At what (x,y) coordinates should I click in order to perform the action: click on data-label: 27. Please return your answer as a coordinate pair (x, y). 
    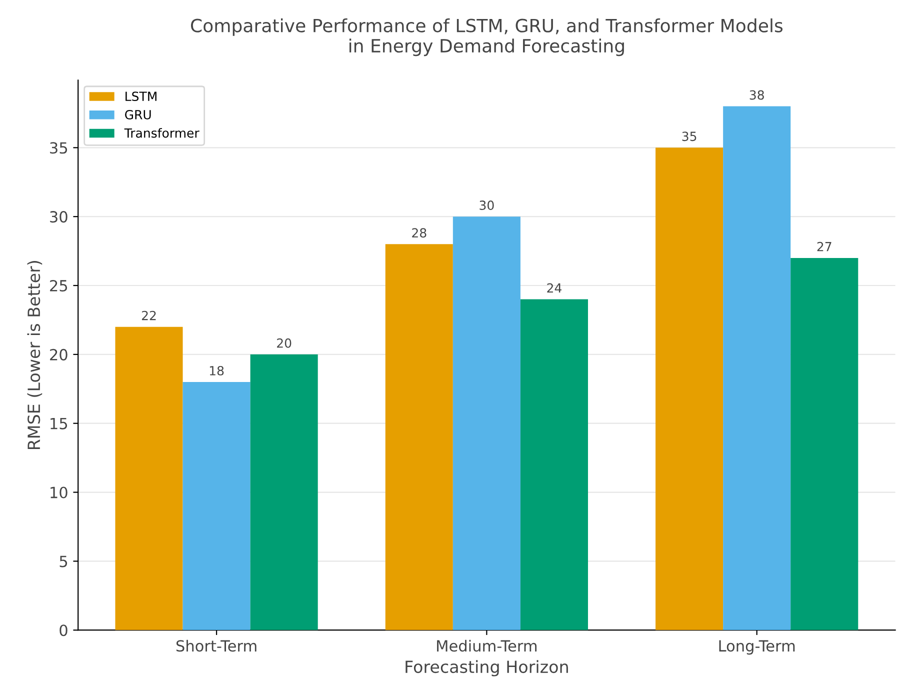
    Looking at the image, I should click on (824, 247).